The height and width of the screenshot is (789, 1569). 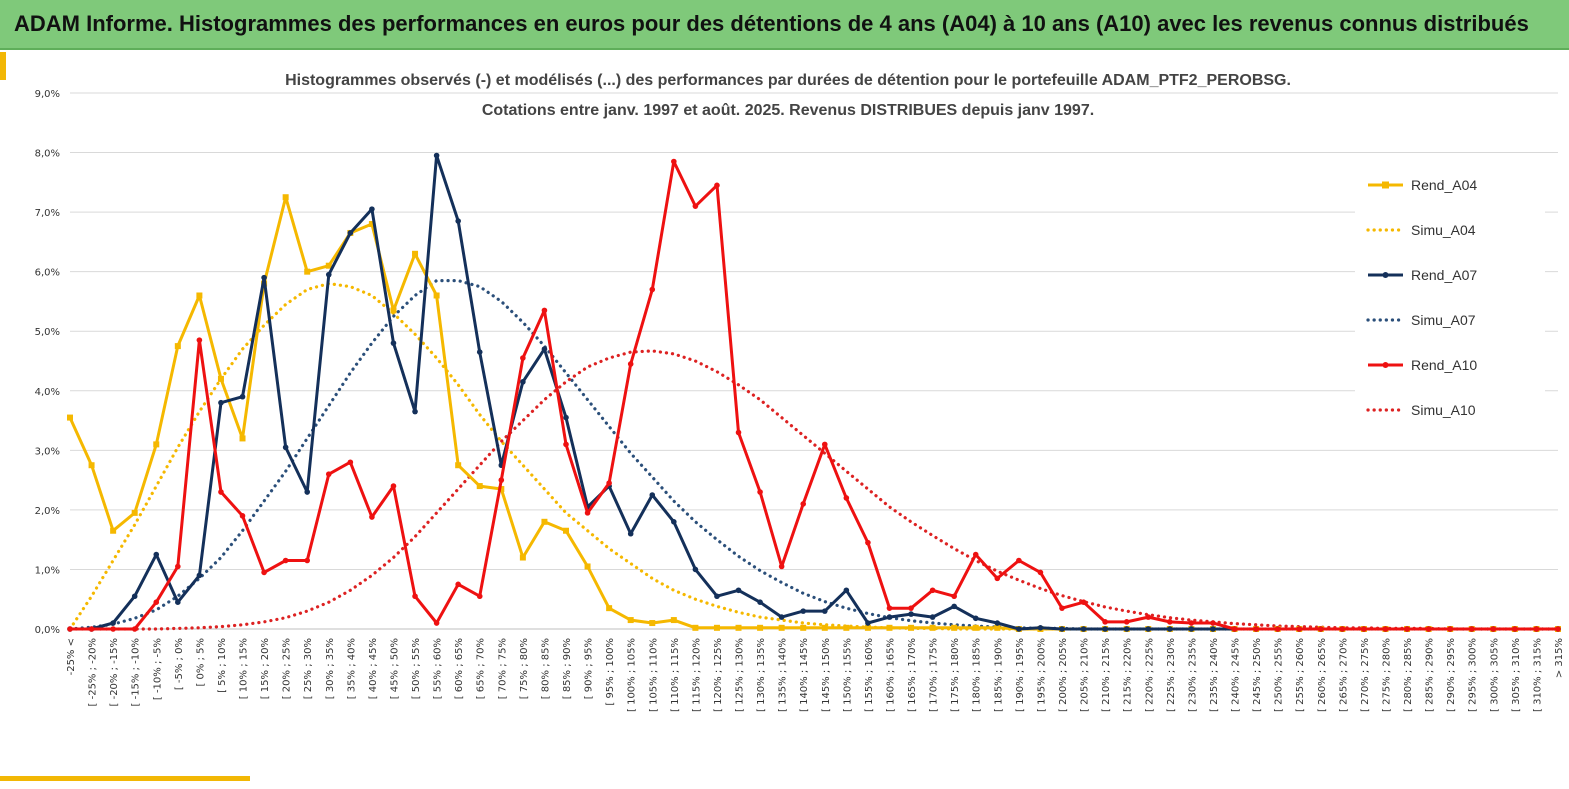 I want to click on x-tick-label: [ 125% ; 130%, so click(x=740, y=675).